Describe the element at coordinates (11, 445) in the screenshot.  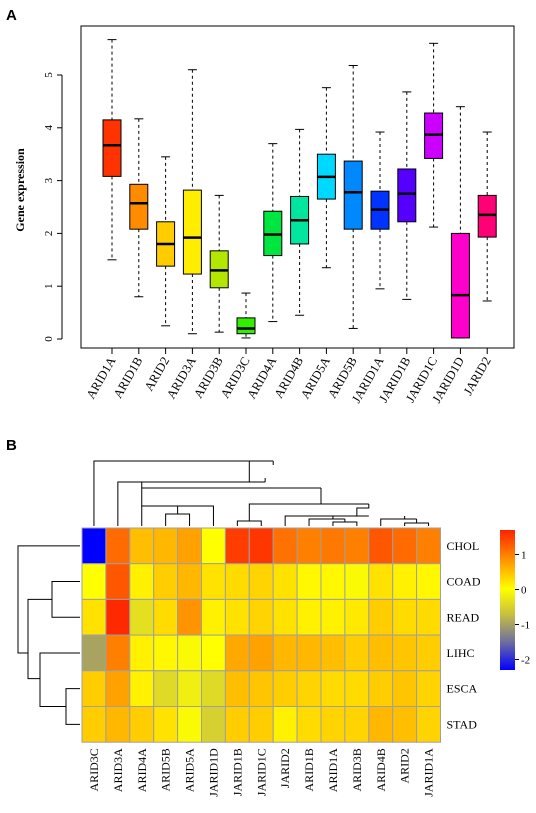
I see `panel-b-label: B` at that location.